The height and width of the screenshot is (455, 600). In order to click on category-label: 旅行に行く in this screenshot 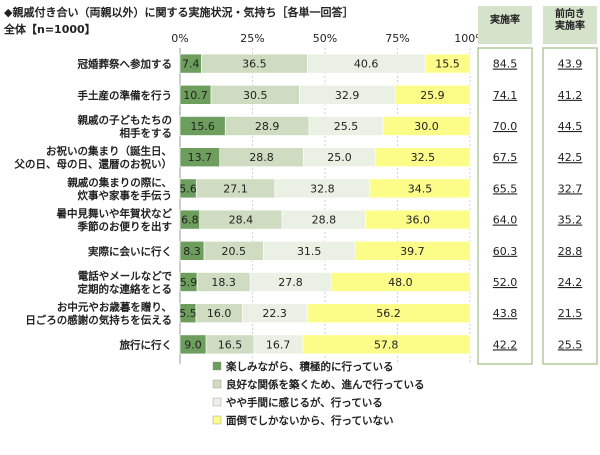, I will do `click(146, 344)`.